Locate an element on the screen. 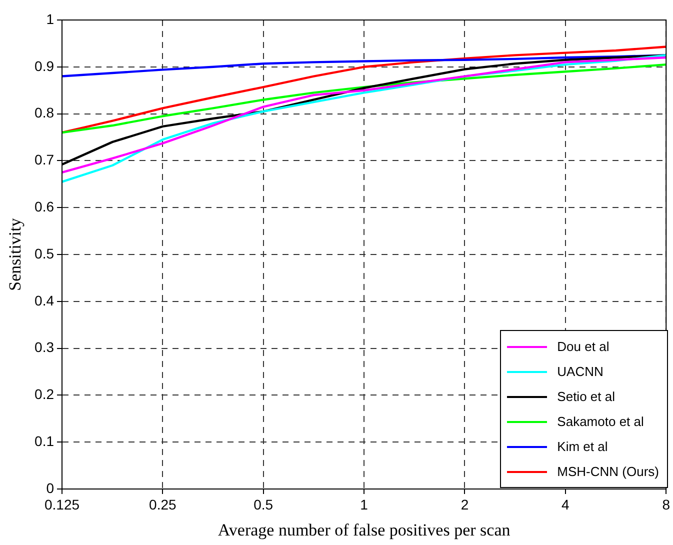  y-axis-title: Sensitivity is located at coordinates (15, 254).